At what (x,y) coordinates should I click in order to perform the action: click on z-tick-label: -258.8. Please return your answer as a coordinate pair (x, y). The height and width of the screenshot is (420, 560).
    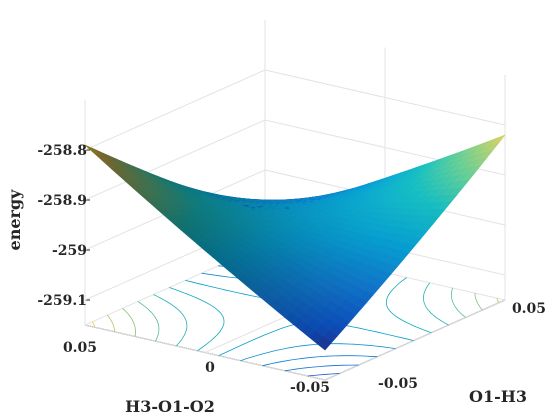
    Looking at the image, I should click on (62, 151).